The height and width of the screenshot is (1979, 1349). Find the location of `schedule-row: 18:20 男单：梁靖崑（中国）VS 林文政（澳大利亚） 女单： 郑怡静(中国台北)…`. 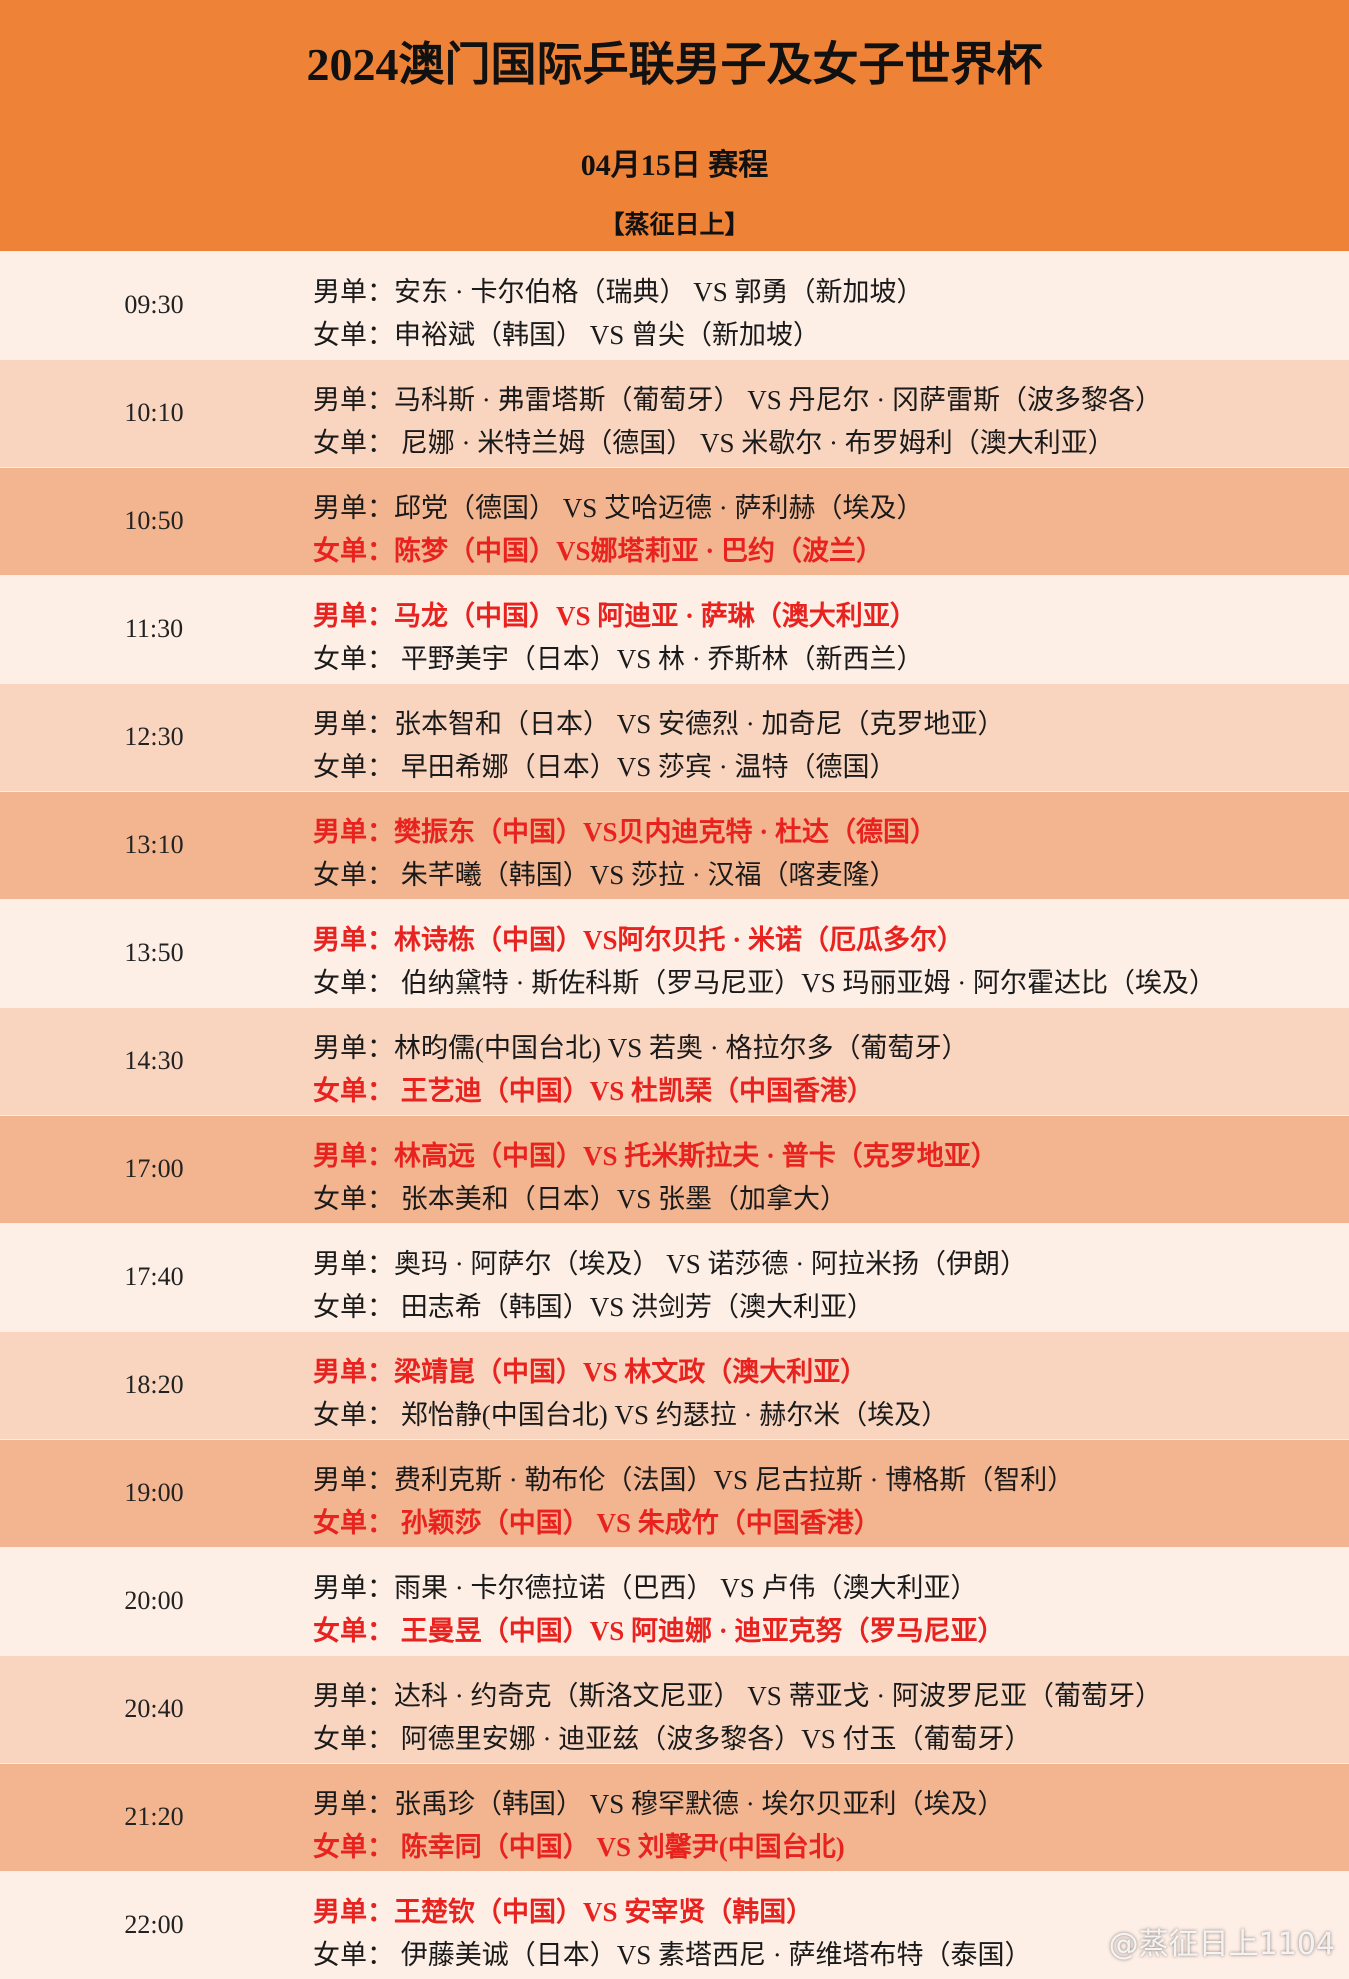

schedule-row: 18:20 男单：梁靖崑（中国）VS 林文政（澳大利亚） 女单： 郑怡静(中国台北)… is located at coordinates (674, 1385).